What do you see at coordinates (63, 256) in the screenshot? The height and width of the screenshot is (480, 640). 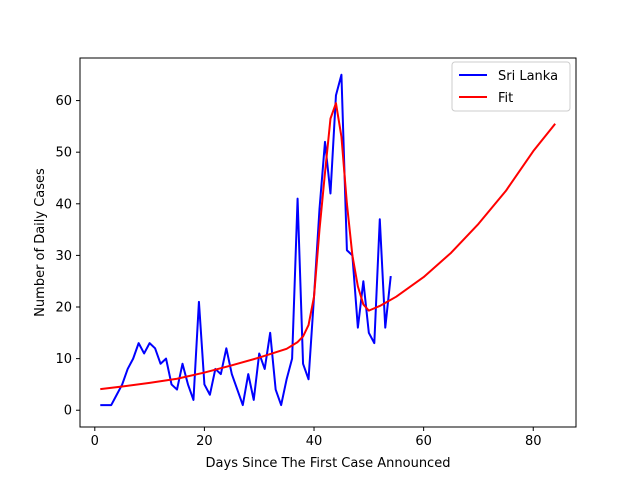 I see `y-tick-label: 30` at bounding box center [63, 256].